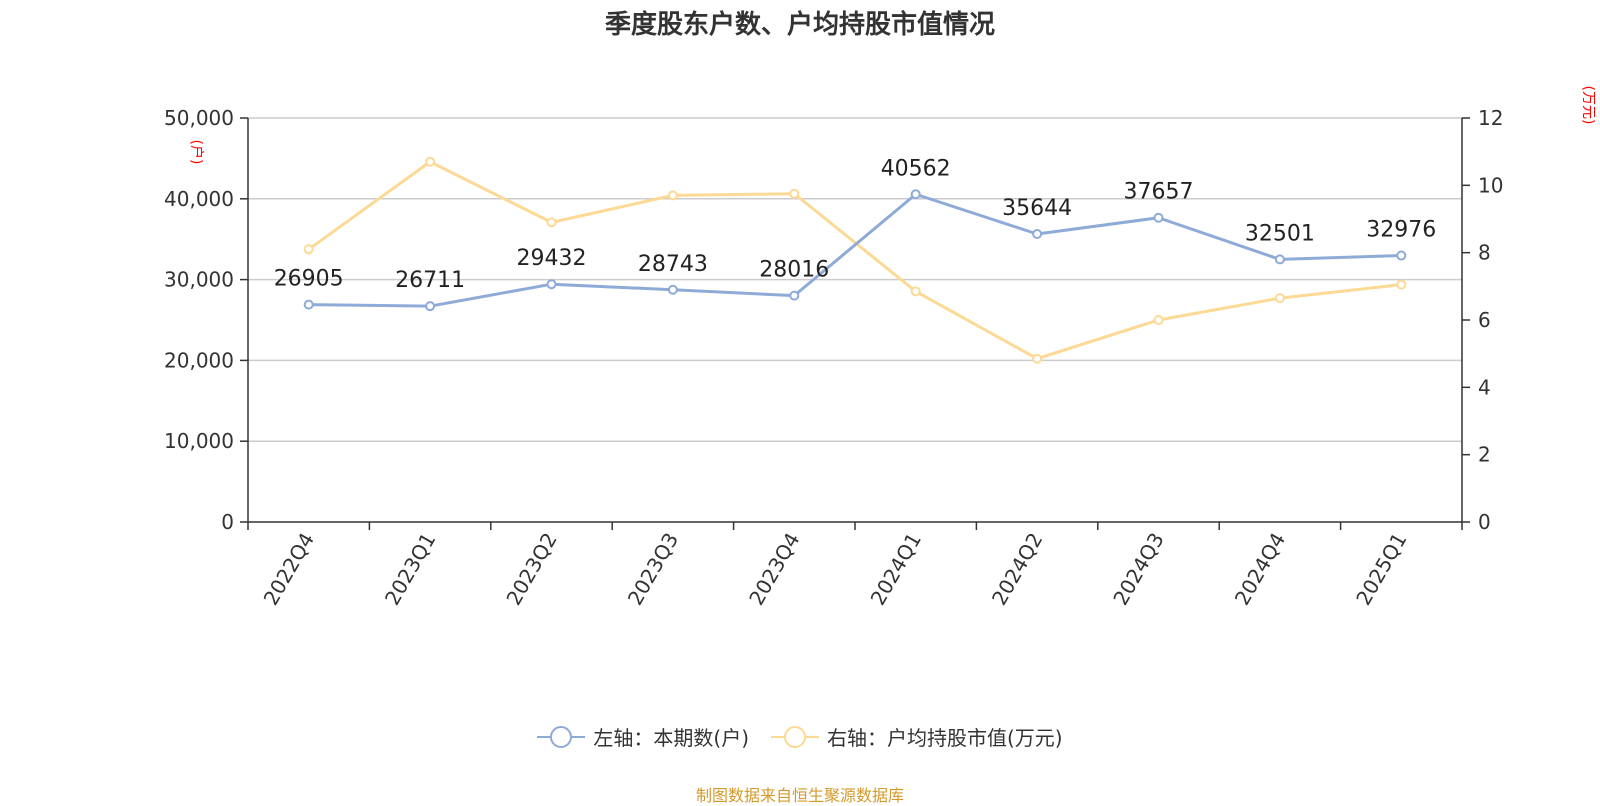 This screenshot has width=1600, height=806. Describe the element at coordinates (794, 270) in the screenshot. I see `data-label: 28016` at that location.